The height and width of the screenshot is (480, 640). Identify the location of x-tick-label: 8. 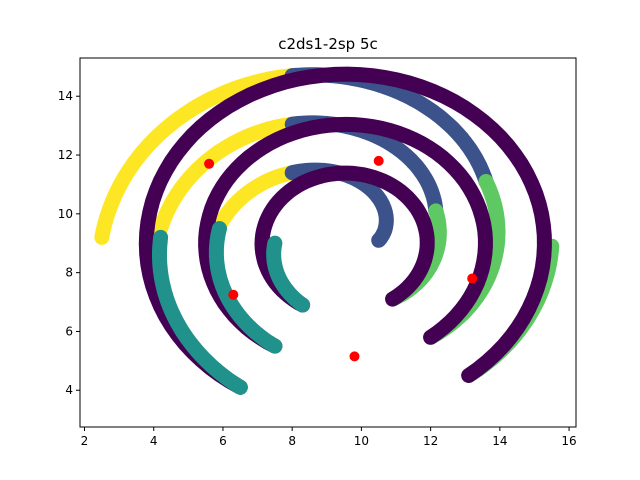
(292, 441).